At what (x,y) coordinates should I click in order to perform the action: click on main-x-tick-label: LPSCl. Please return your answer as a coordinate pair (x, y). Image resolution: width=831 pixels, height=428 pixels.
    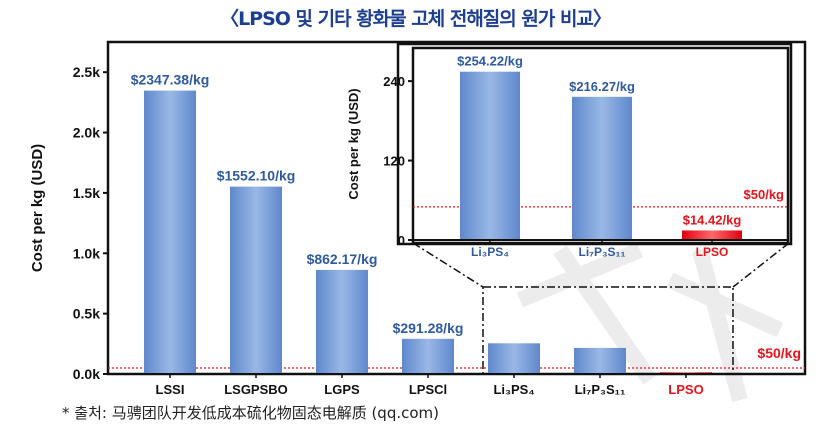
    Looking at the image, I should click on (428, 389).